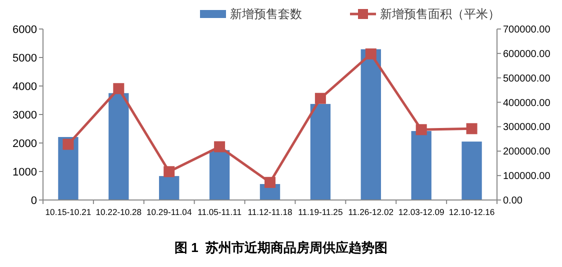 Image resolution: width=562 pixels, height=267 pixels. Describe the element at coordinates (68, 212) in the screenshot. I see `x-tick-label: 10.15-10.21` at that location.